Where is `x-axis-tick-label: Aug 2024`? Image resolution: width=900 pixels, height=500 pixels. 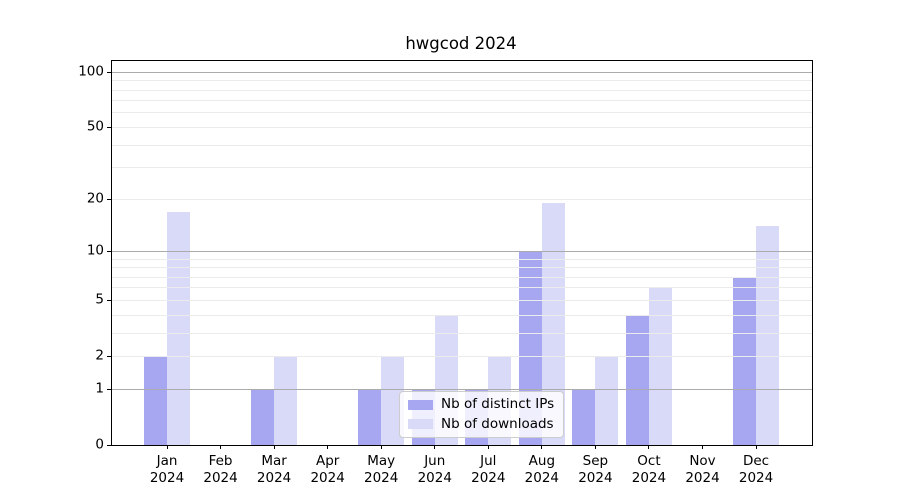
x-axis-tick-label: Aug 2024 is located at coordinates (542, 470).